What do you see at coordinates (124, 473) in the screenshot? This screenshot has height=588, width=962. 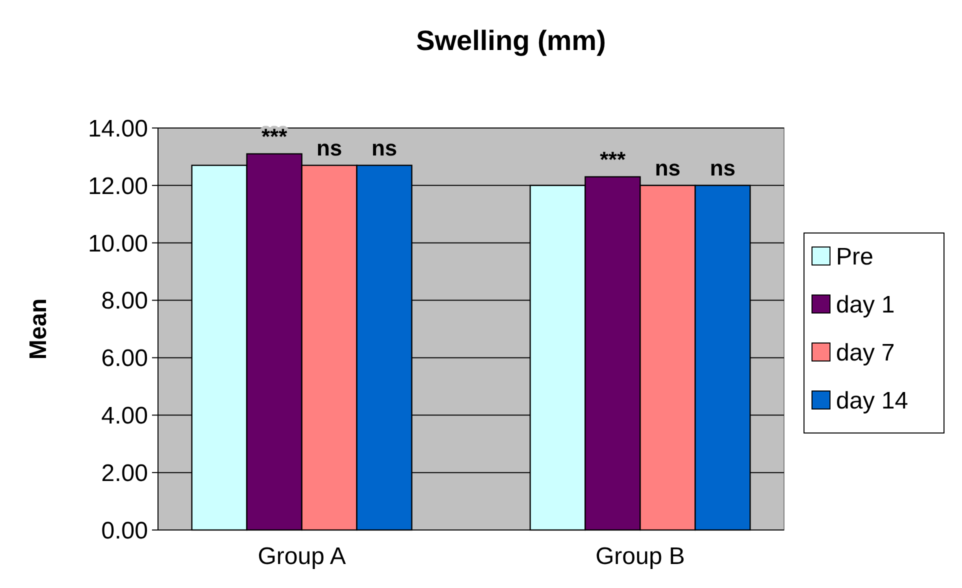 I see `y-tick-label: 2.00` at bounding box center [124, 473].